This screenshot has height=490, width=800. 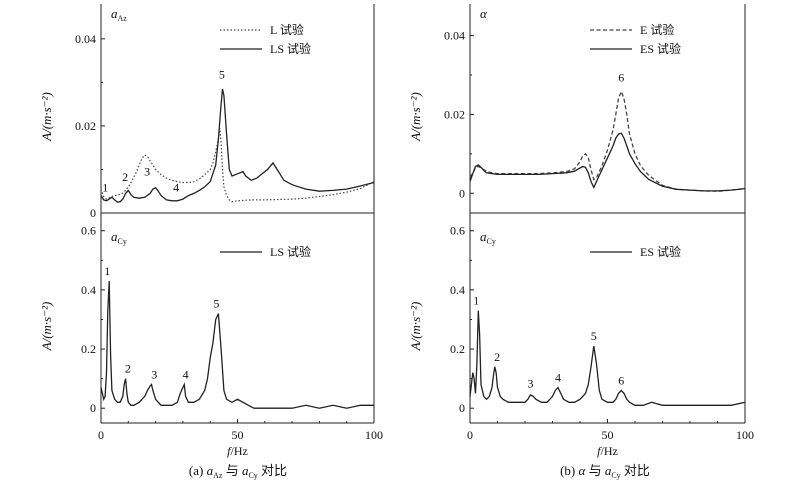 What do you see at coordinates (154, 375) in the screenshot?
I see `peak-label-bl-2: 3` at bounding box center [154, 375].